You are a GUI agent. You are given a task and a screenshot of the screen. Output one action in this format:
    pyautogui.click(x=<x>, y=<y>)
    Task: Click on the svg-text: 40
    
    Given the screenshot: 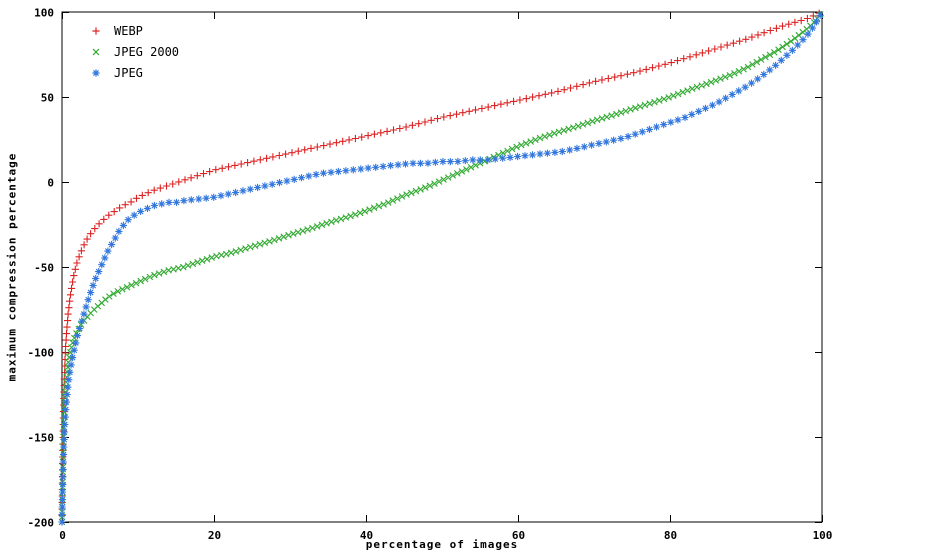 What is the action you would take?
    pyautogui.click(x=366, y=535)
    